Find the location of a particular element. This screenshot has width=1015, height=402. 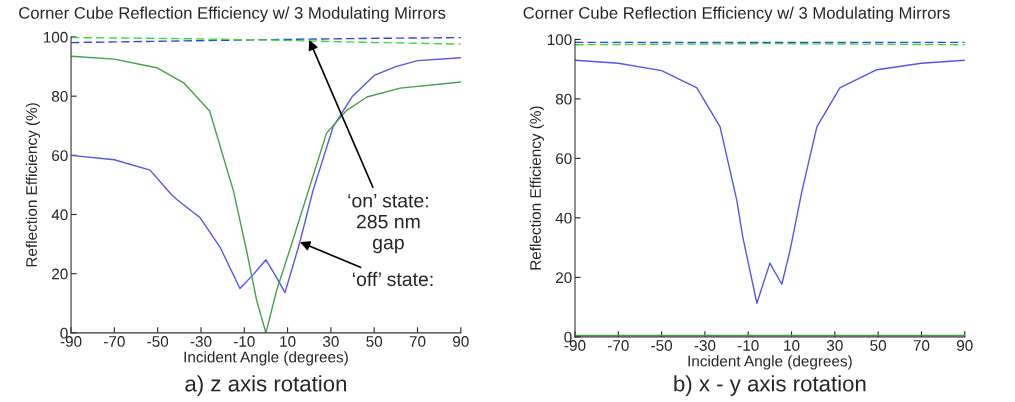

annotation: ‘on’ state: 285 nm gap is located at coordinates (388, 223).